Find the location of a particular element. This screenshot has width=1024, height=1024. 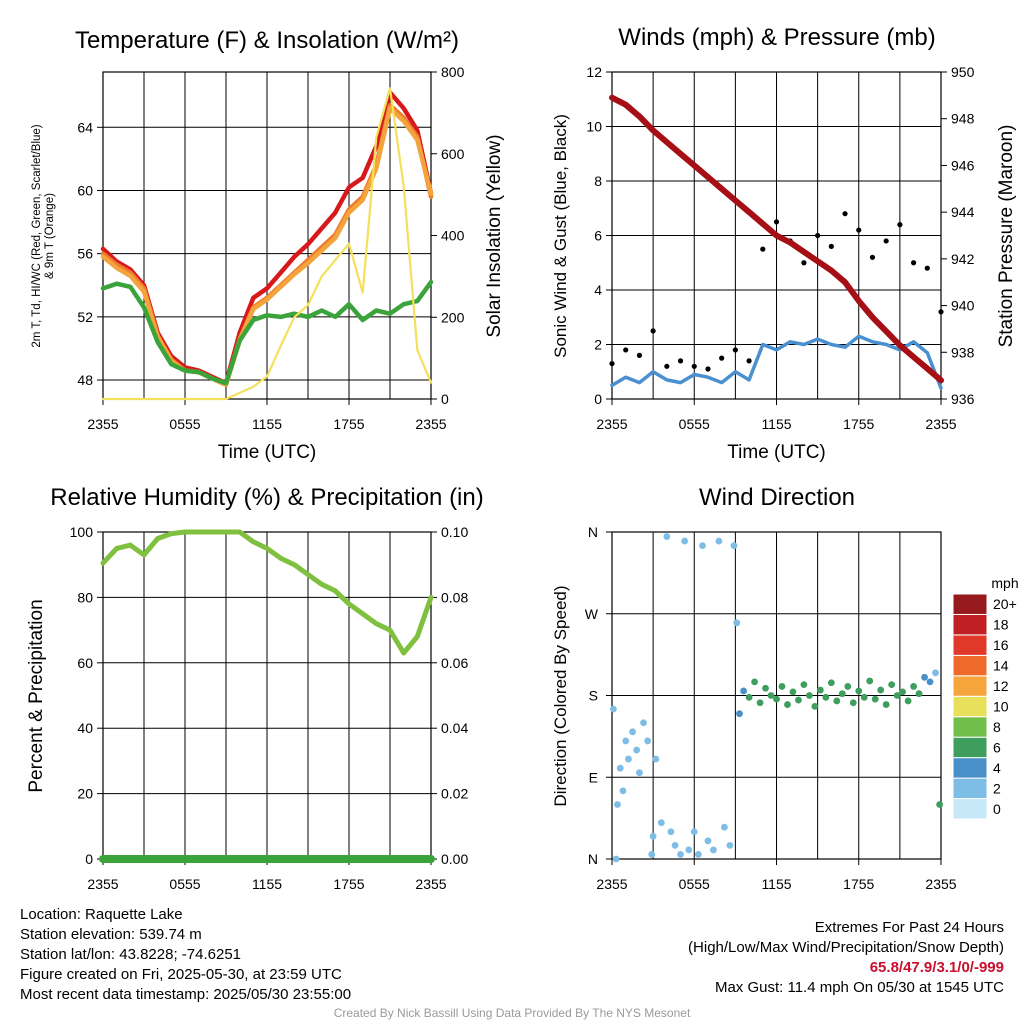

y-tick-label: S is located at coordinates (593, 696).